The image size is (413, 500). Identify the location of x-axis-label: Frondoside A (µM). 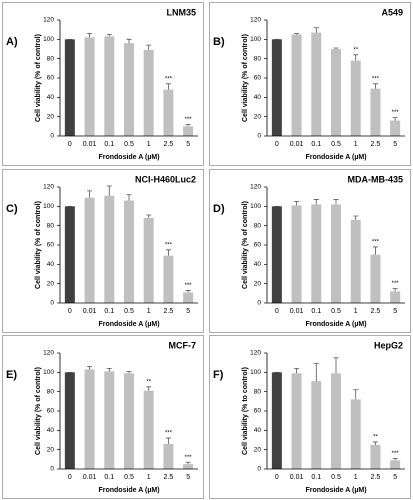
(128, 490).